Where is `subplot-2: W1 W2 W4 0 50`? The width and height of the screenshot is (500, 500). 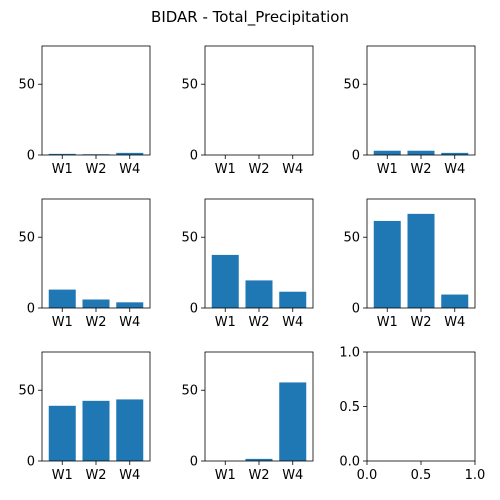
subplot-2: W1 W2 W4 0 50 is located at coordinates (247, 111).